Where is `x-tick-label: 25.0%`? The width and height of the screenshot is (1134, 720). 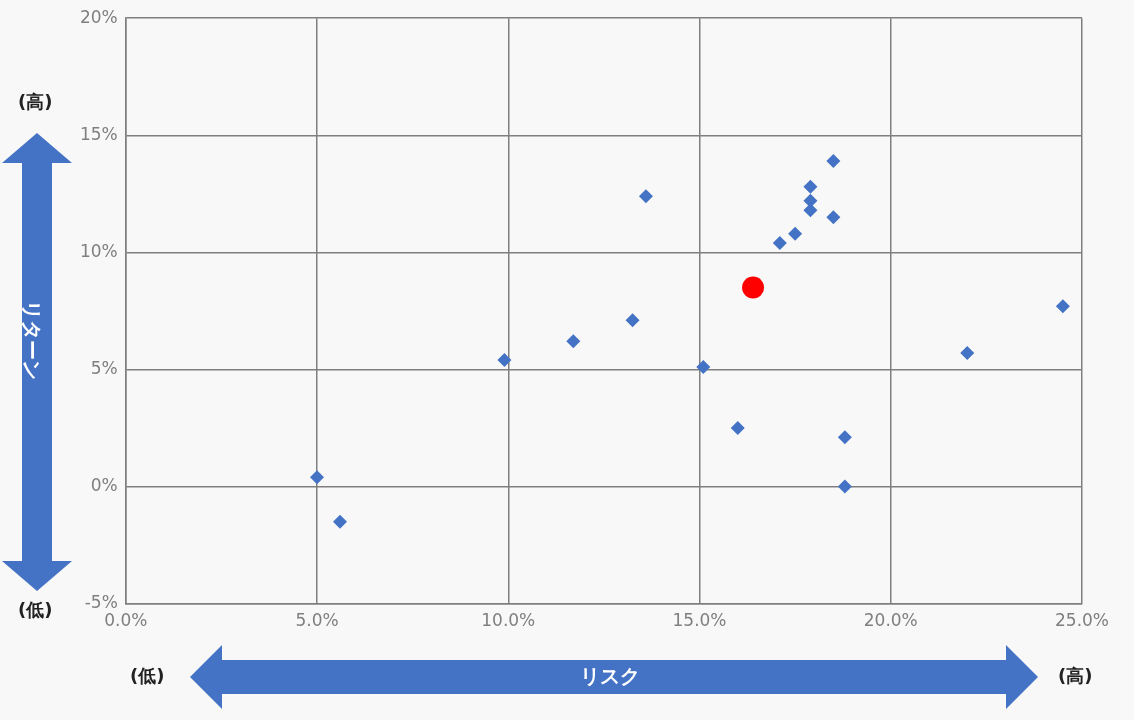
x-tick-label: 25.0% is located at coordinates (1082, 620).